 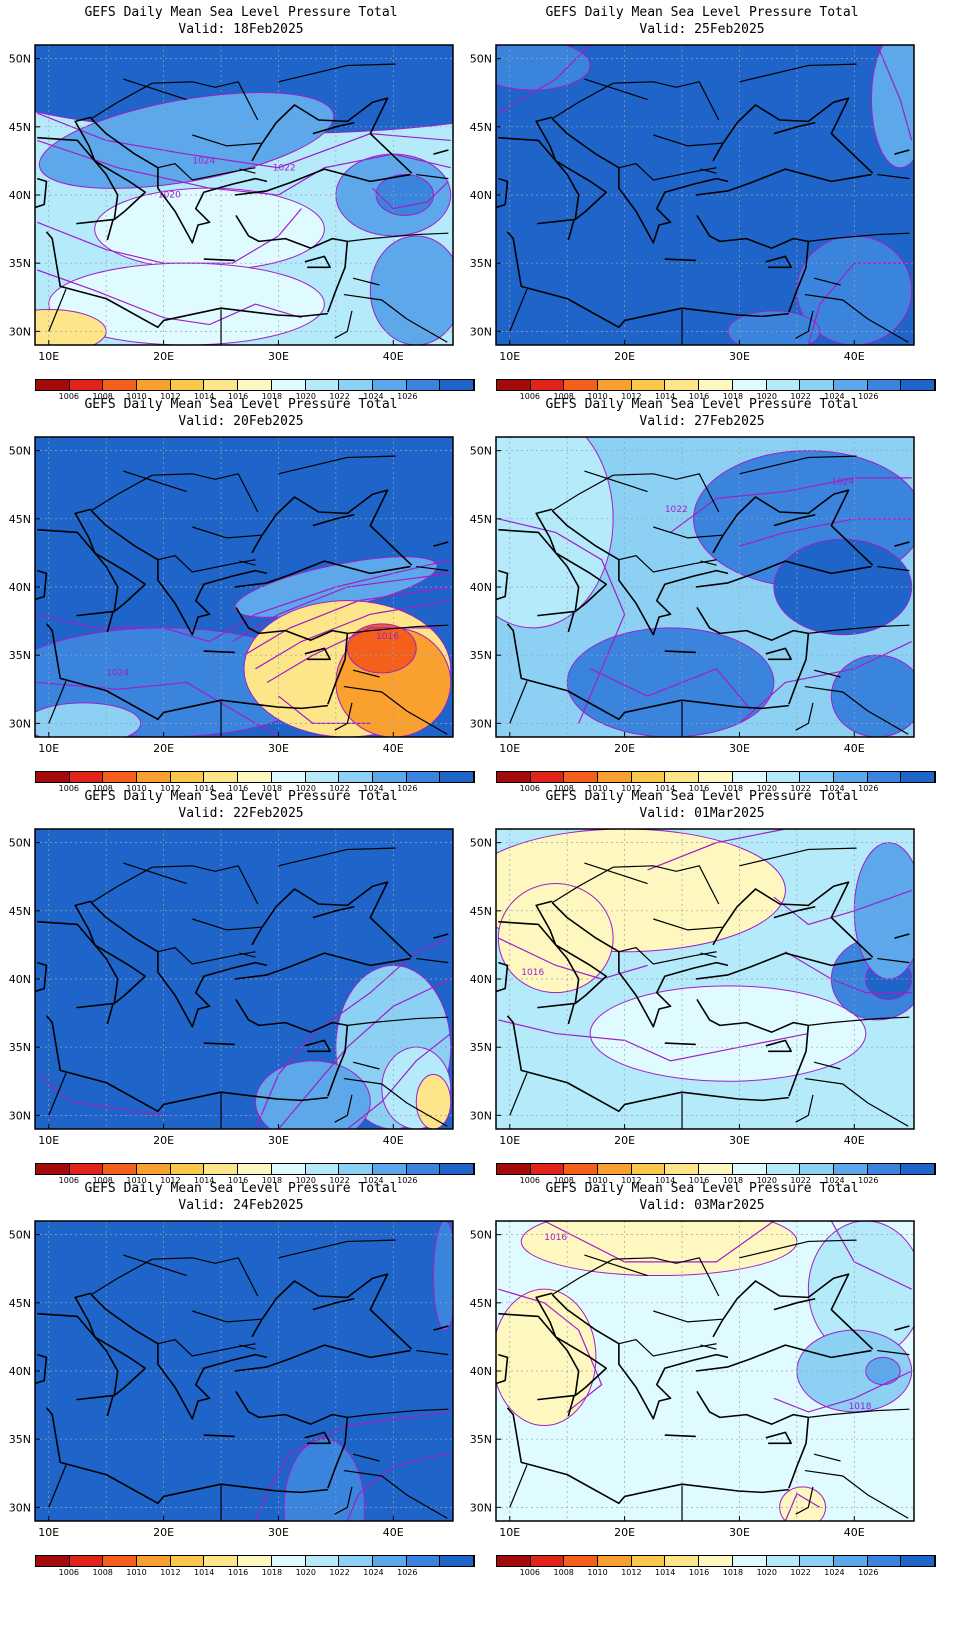 I want to click on colorbar-label: 1006, so click(x=530, y=1180).